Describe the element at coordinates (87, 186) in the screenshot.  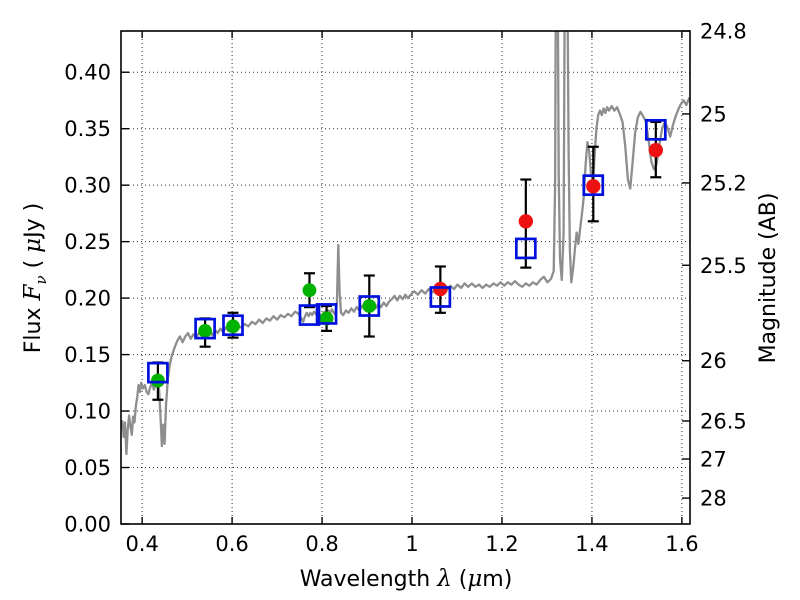
I see `flux-tick-label: 0.30` at that location.